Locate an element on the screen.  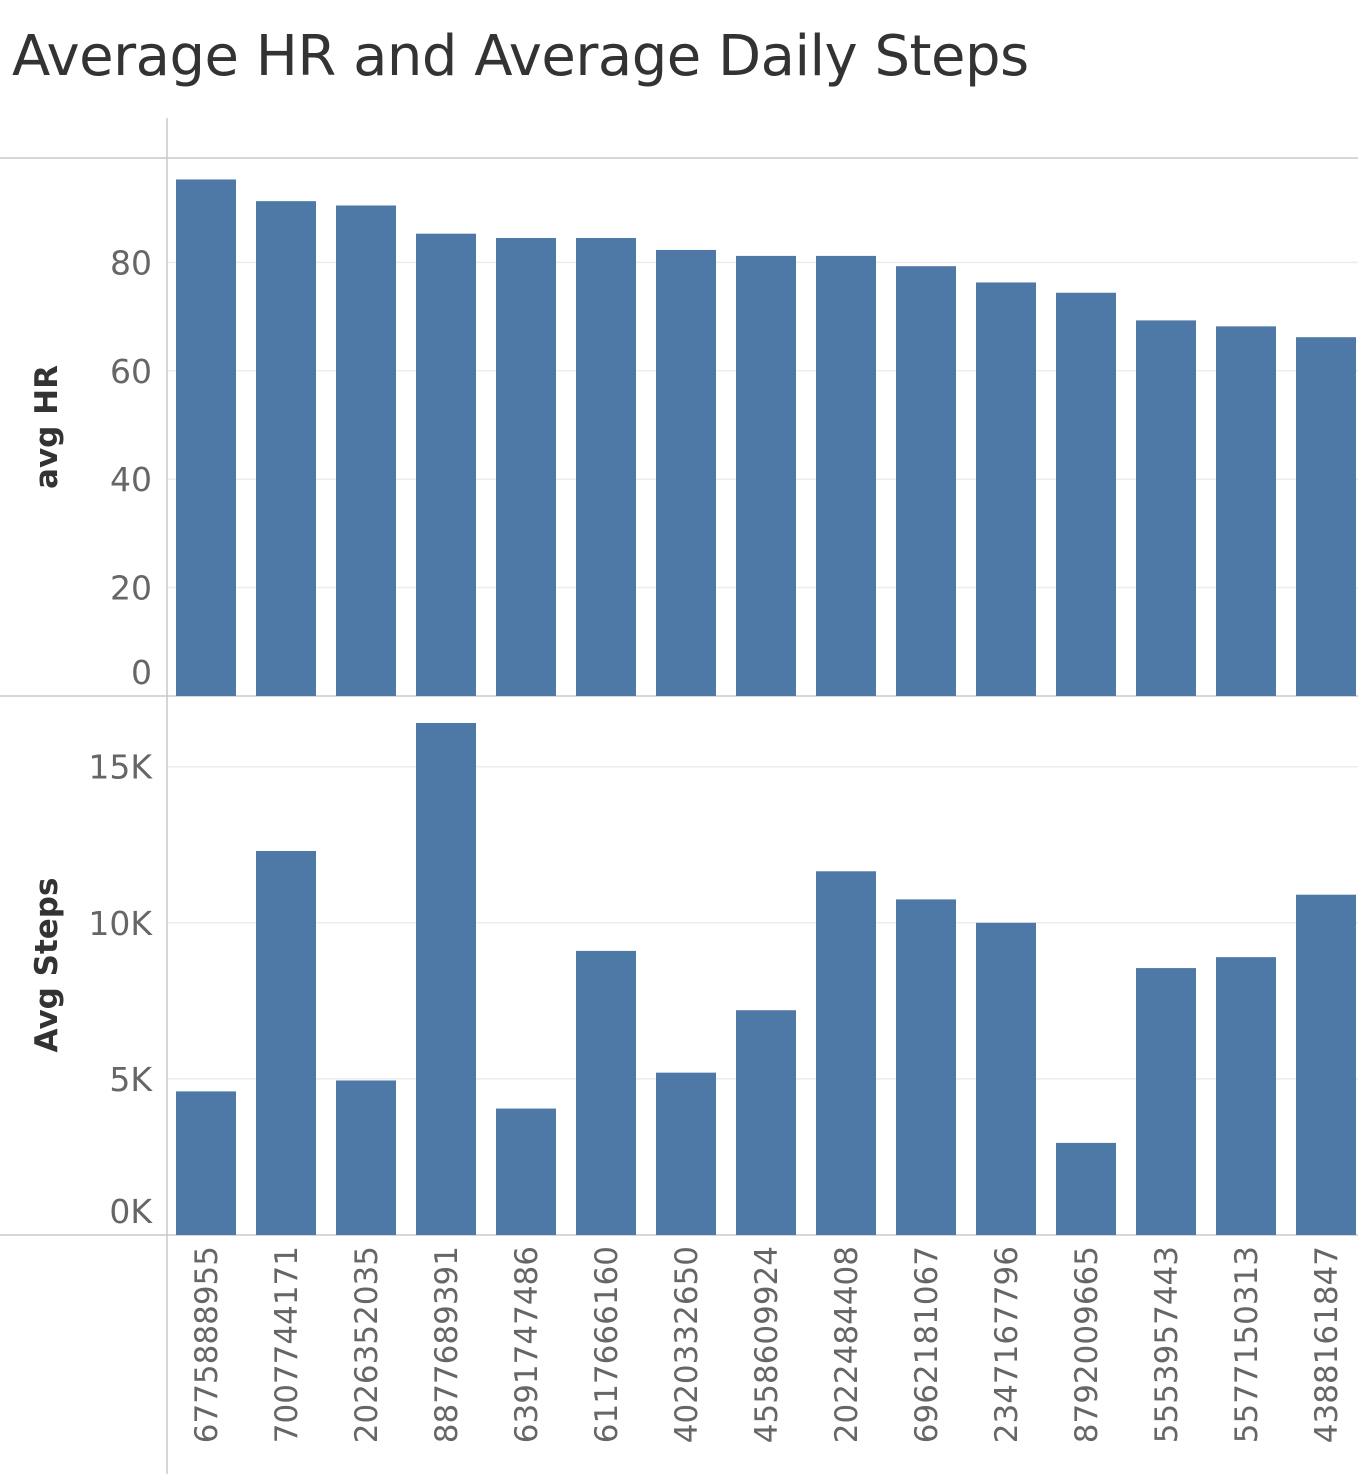
x-tick-label: 2026352035 is located at coordinates (367, 1344).